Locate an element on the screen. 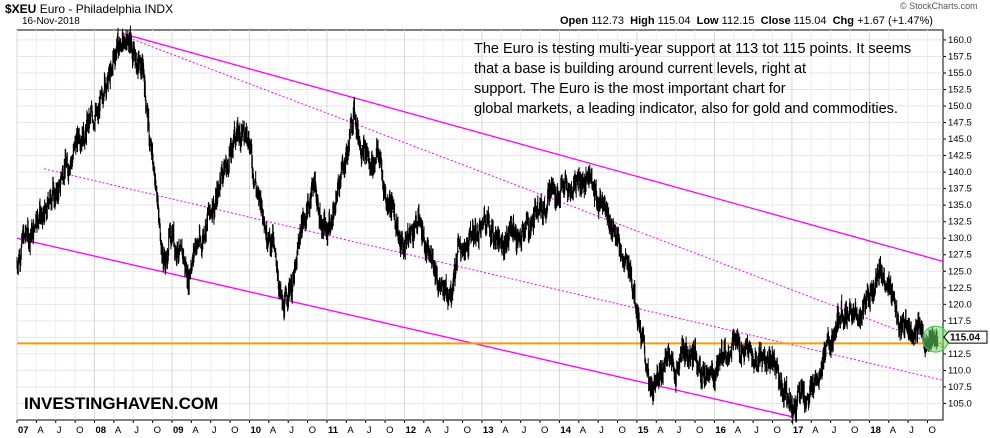  low-label: Low is located at coordinates (707, 21).